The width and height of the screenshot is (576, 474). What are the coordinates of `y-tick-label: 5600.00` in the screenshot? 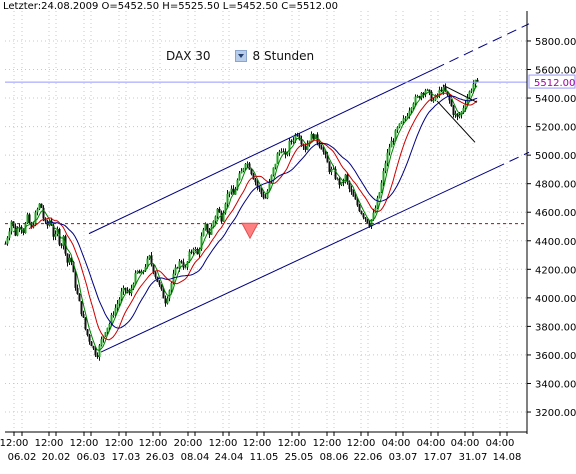 It's located at (555, 71).